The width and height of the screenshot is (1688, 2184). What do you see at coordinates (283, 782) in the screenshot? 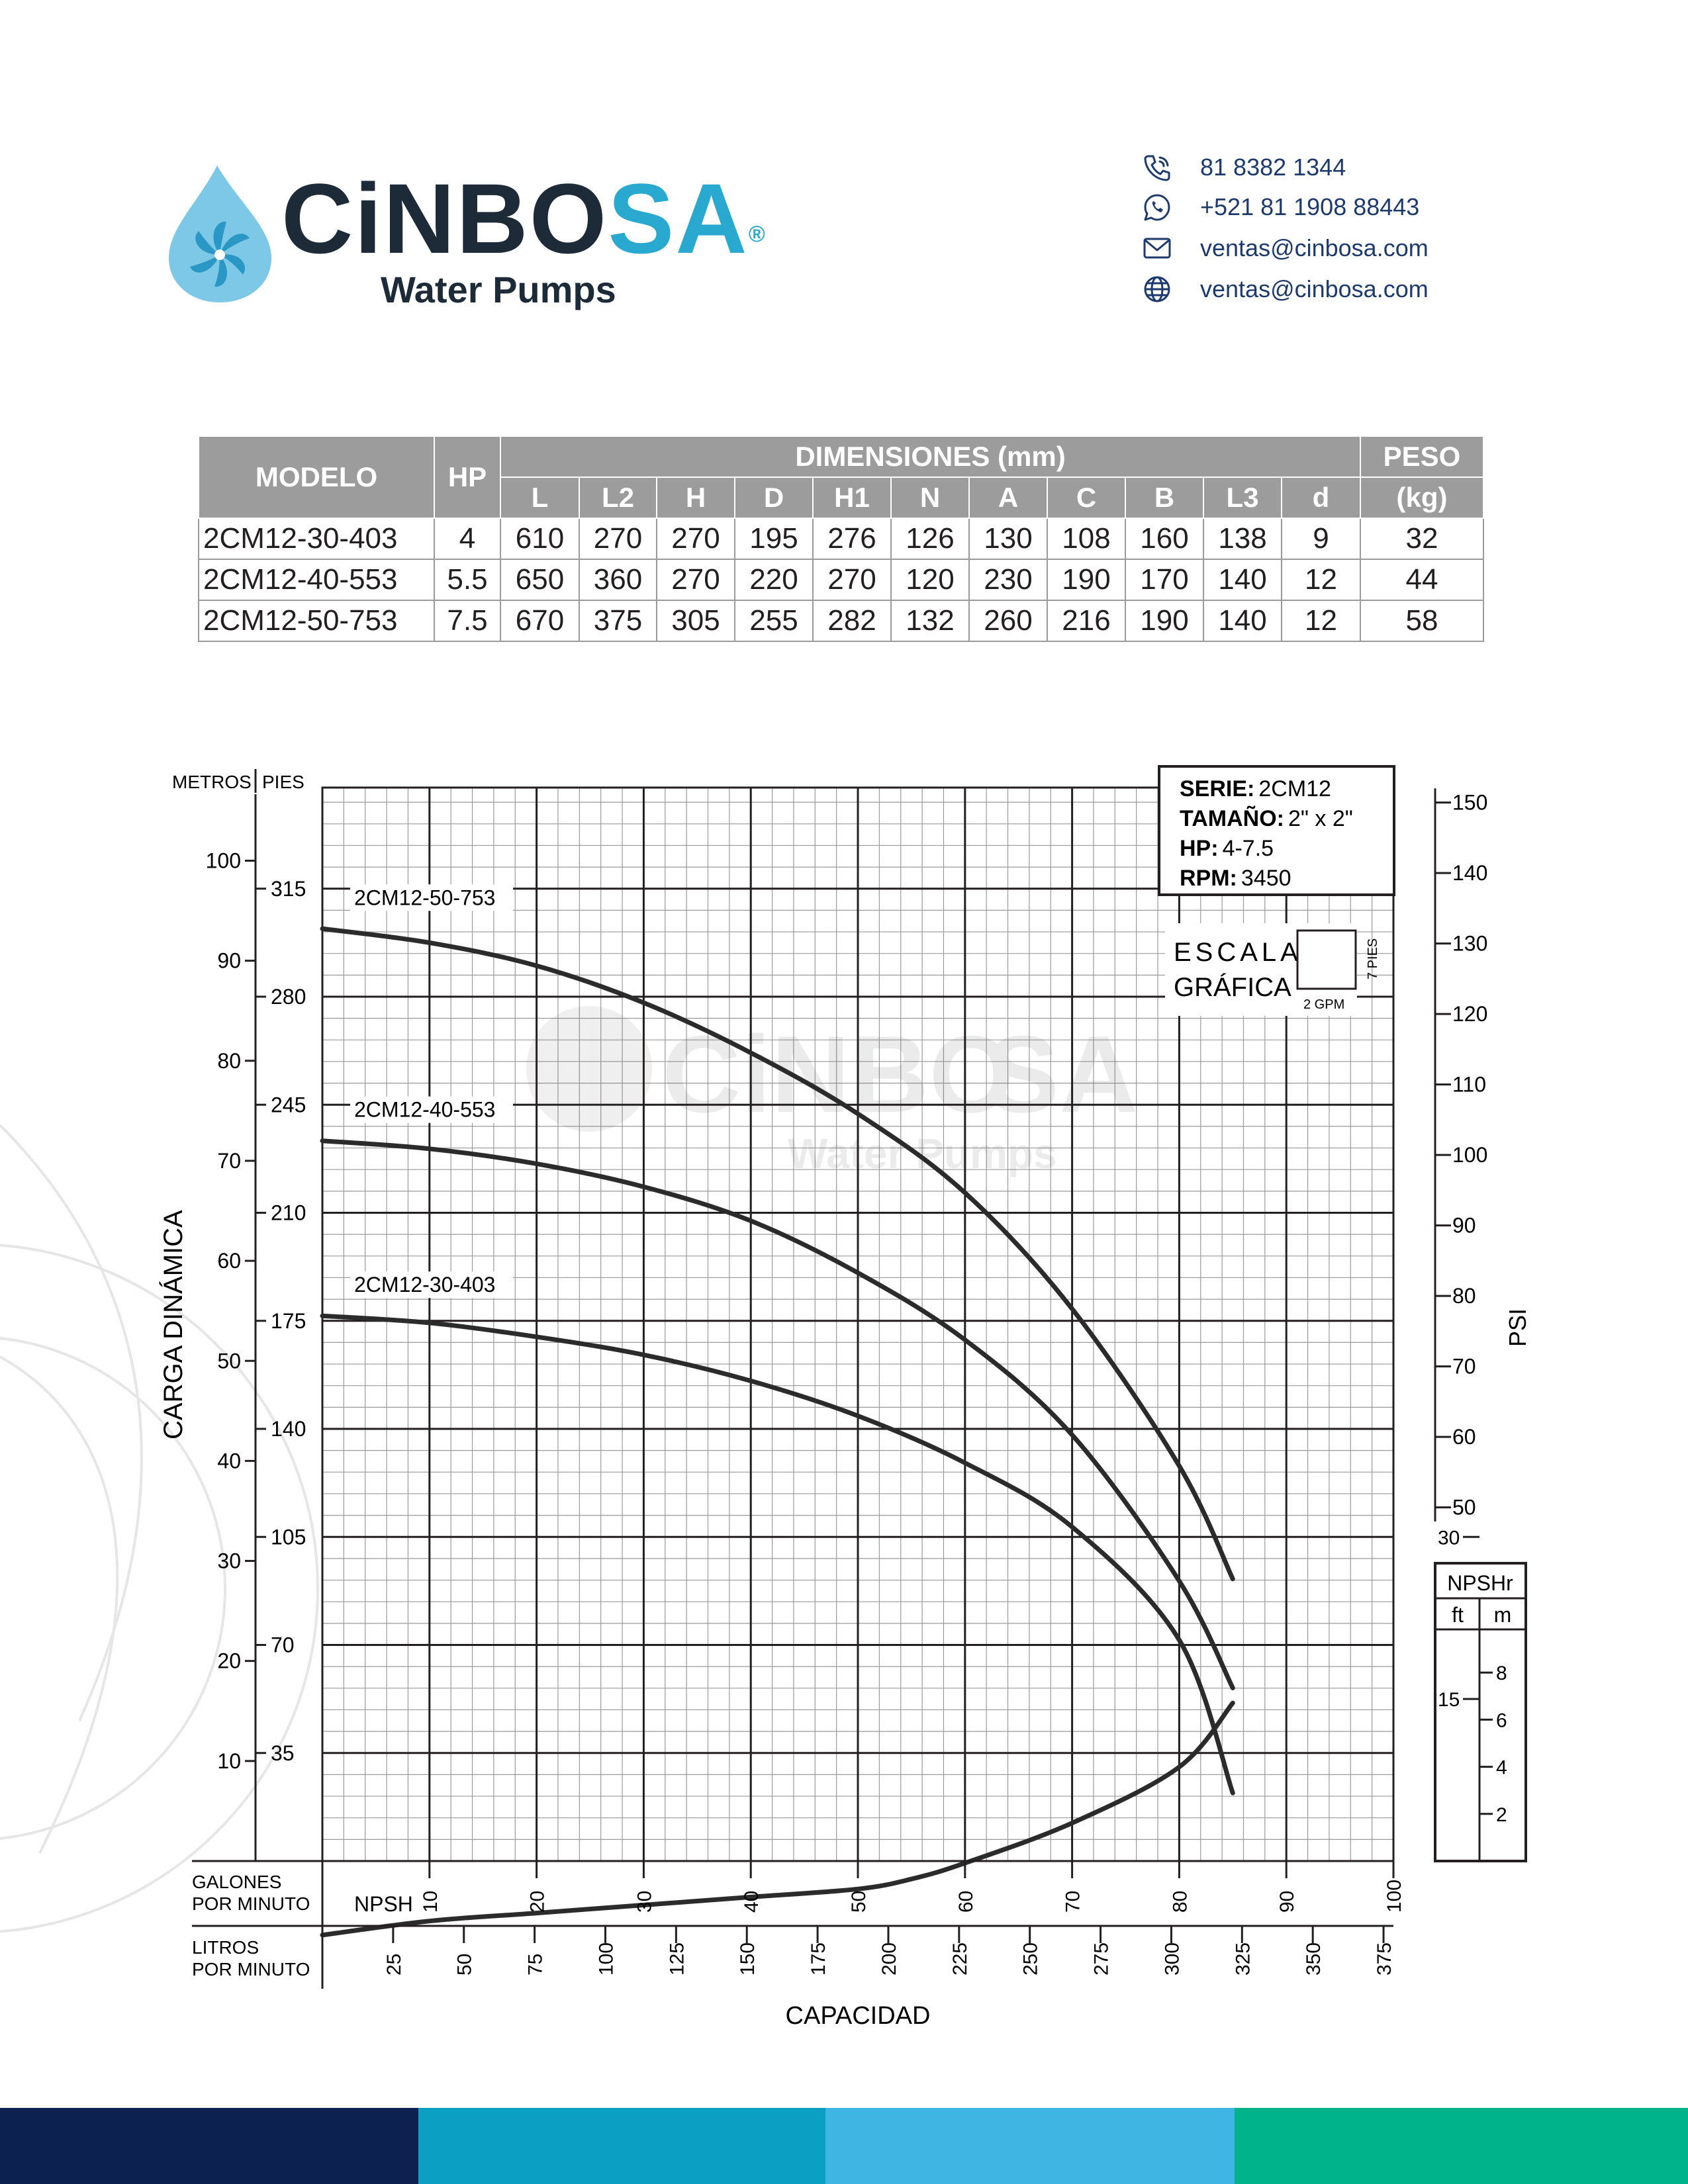
I see `pies-label: PIES` at bounding box center [283, 782].